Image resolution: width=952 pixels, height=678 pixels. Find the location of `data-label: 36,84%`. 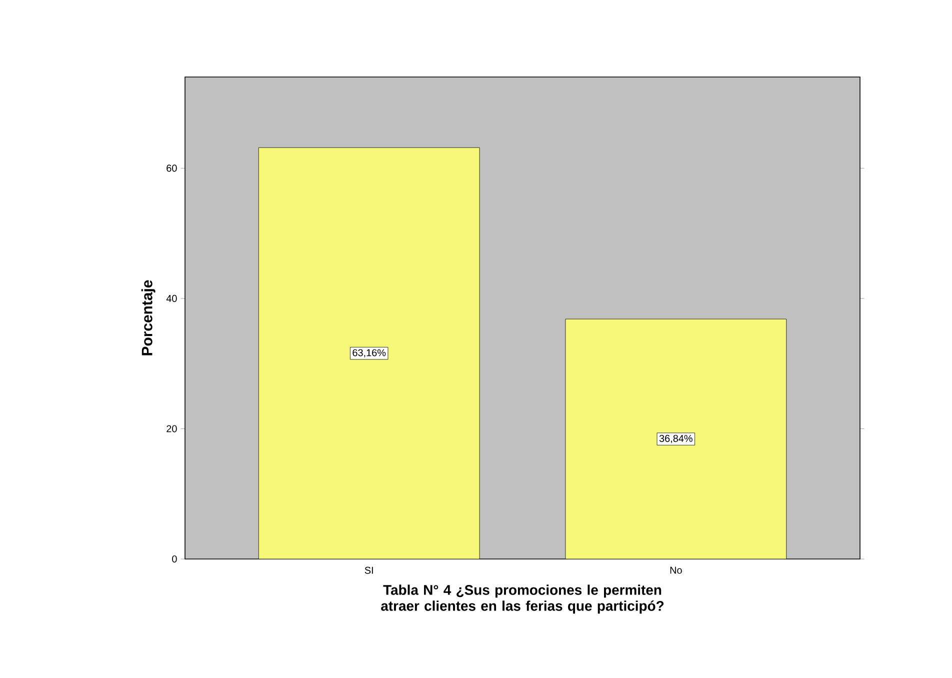

data-label: 36,84% is located at coordinates (675, 439).